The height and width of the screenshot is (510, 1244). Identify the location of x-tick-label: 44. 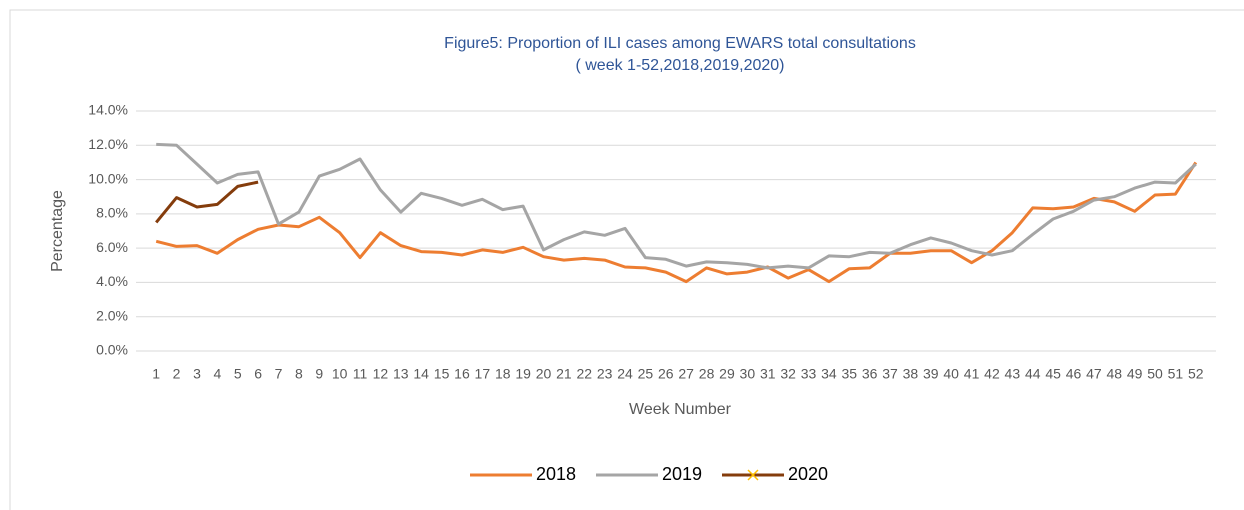
(1033, 374).